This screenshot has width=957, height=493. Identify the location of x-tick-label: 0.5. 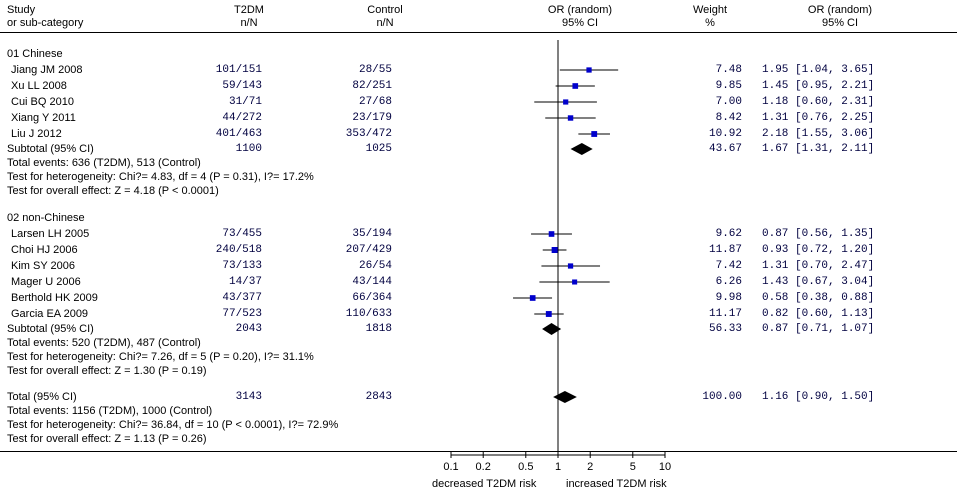
(525, 467).